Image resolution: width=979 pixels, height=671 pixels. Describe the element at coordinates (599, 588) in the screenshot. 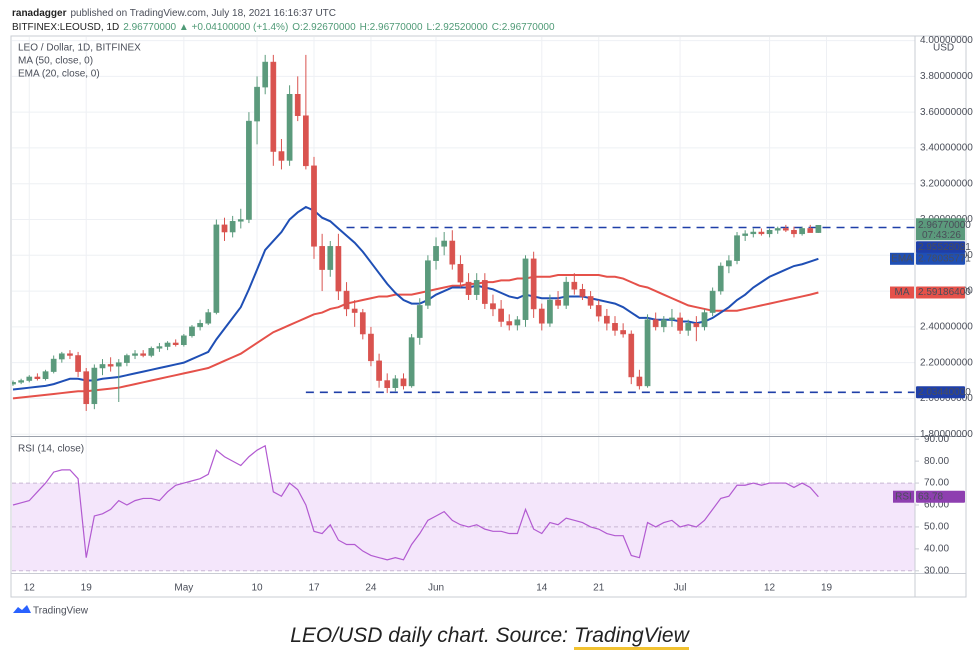

I see `x-tick-label: 21` at that location.